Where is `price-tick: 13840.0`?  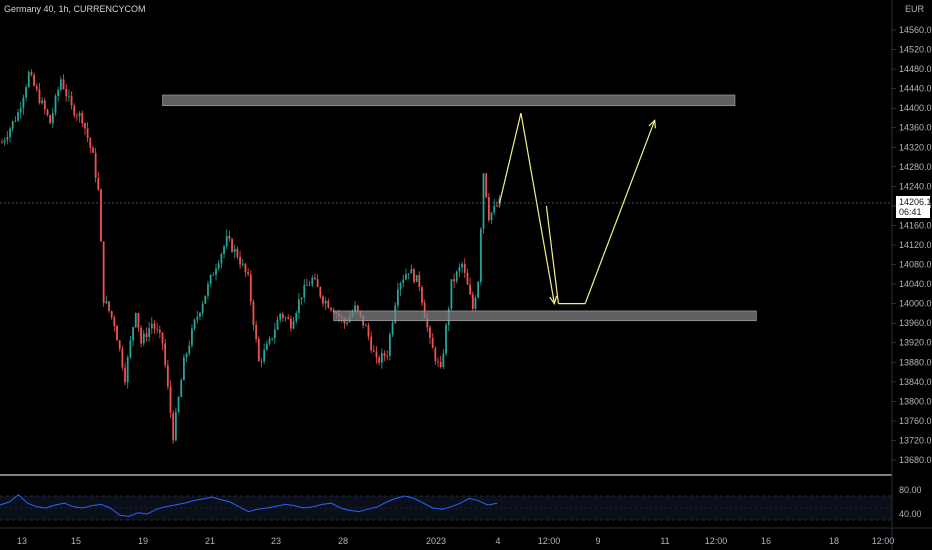
price-tick: 13840.0 is located at coordinates (915, 382).